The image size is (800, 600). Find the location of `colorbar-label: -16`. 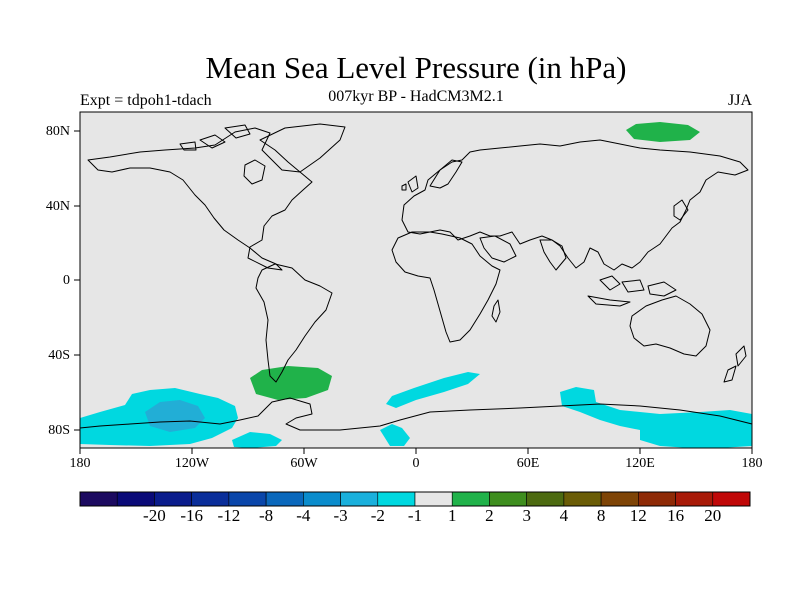

colorbar-label: -16 is located at coordinates (192, 515).